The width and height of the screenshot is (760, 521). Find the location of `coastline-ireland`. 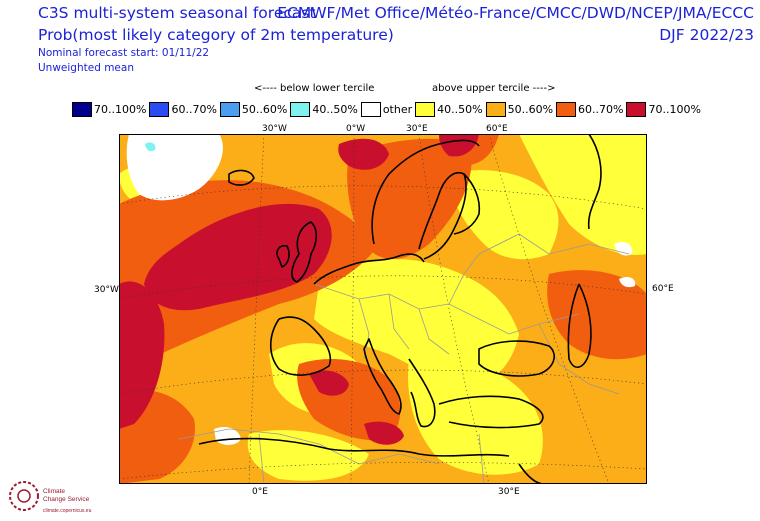

coastline-ireland is located at coordinates (283, 256).